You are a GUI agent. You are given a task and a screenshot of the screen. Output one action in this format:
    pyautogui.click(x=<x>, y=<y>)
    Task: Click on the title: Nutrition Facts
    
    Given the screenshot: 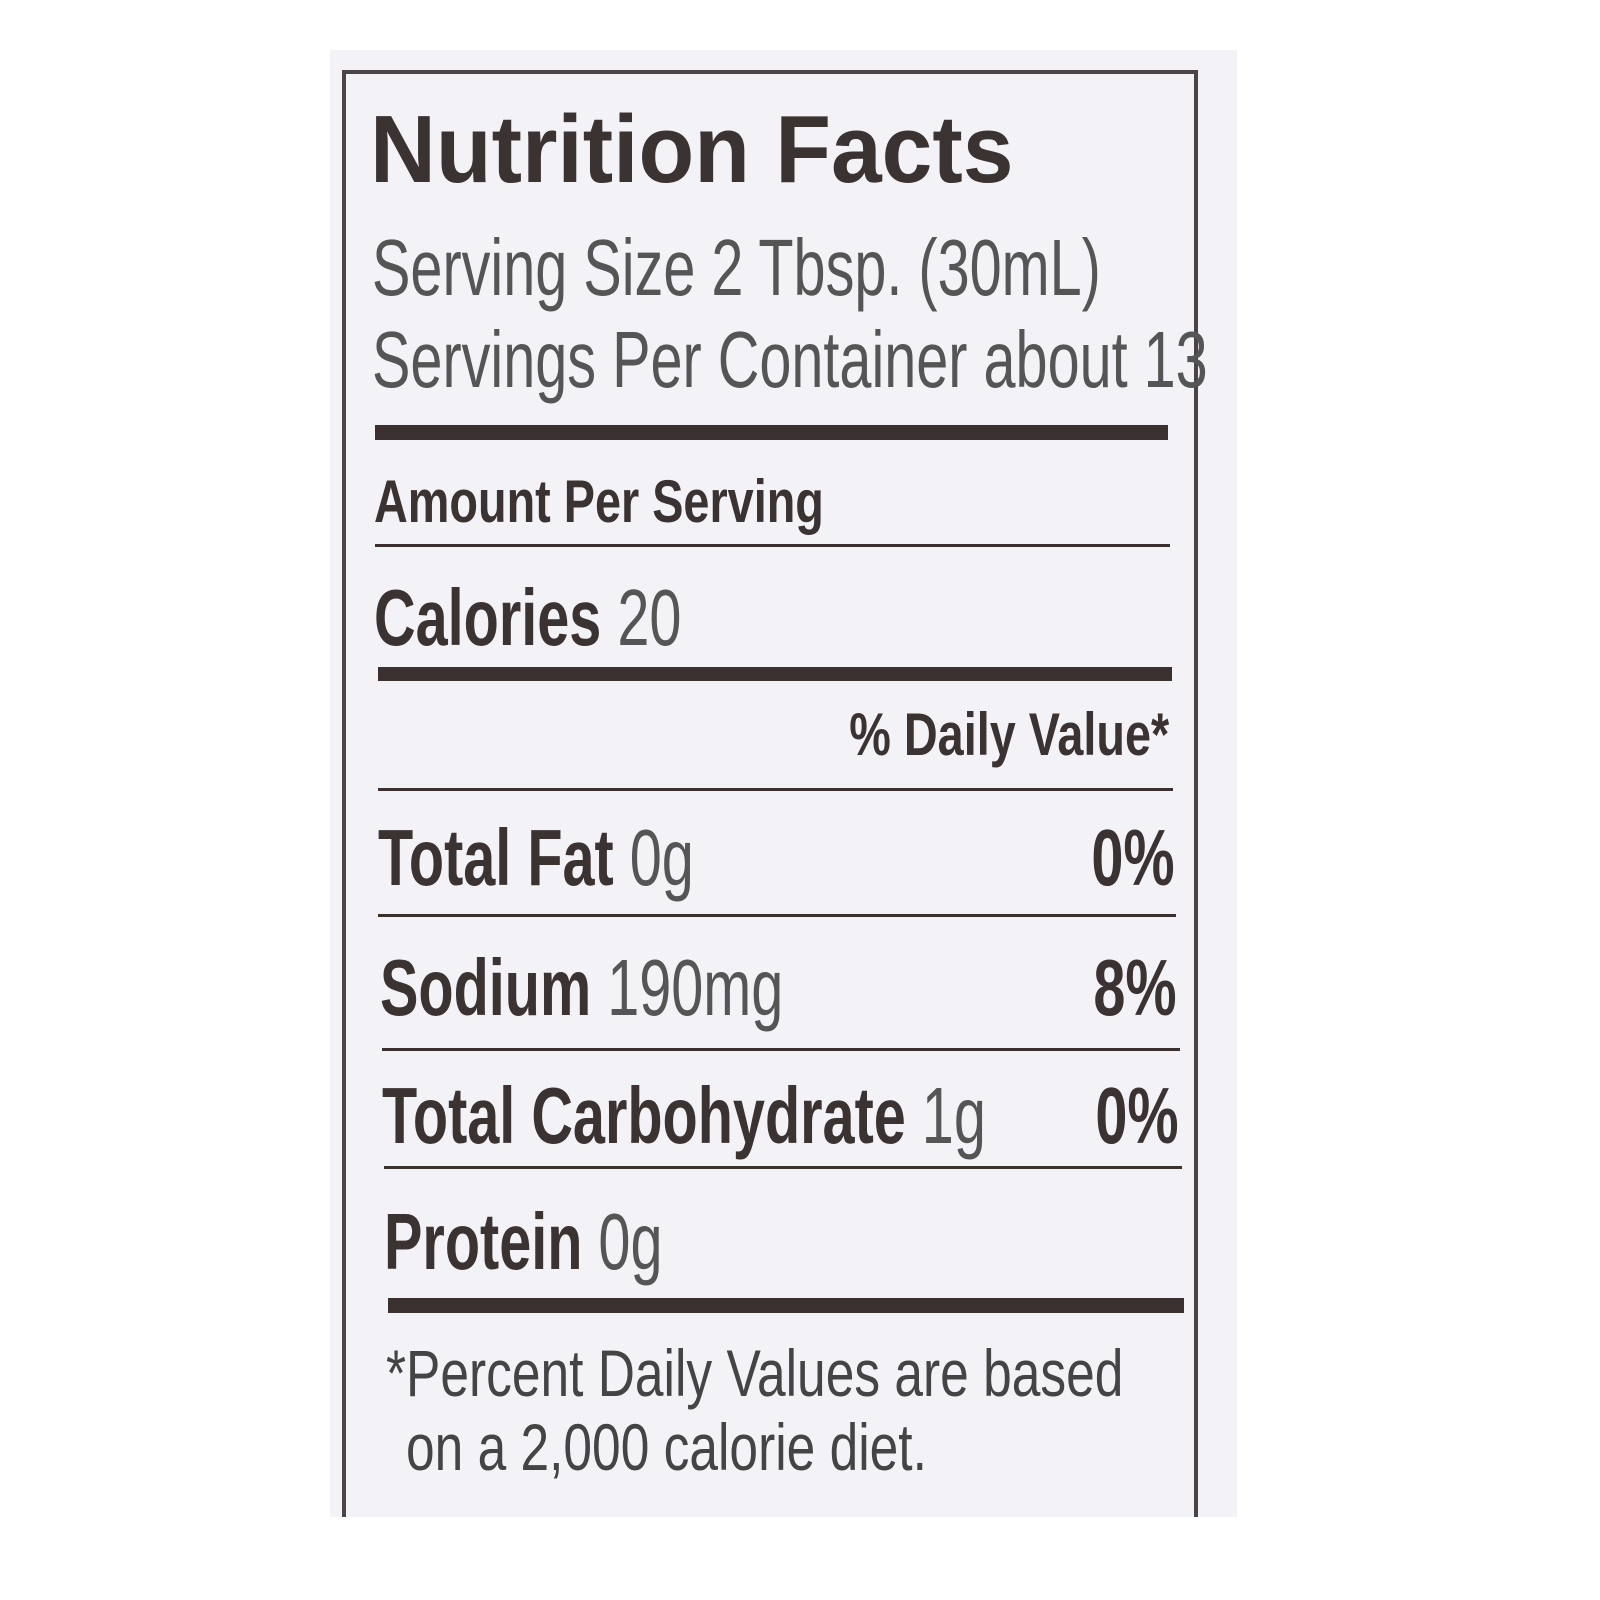 What is the action you would take?
    pyautogui.click(x=692, y=149)
    